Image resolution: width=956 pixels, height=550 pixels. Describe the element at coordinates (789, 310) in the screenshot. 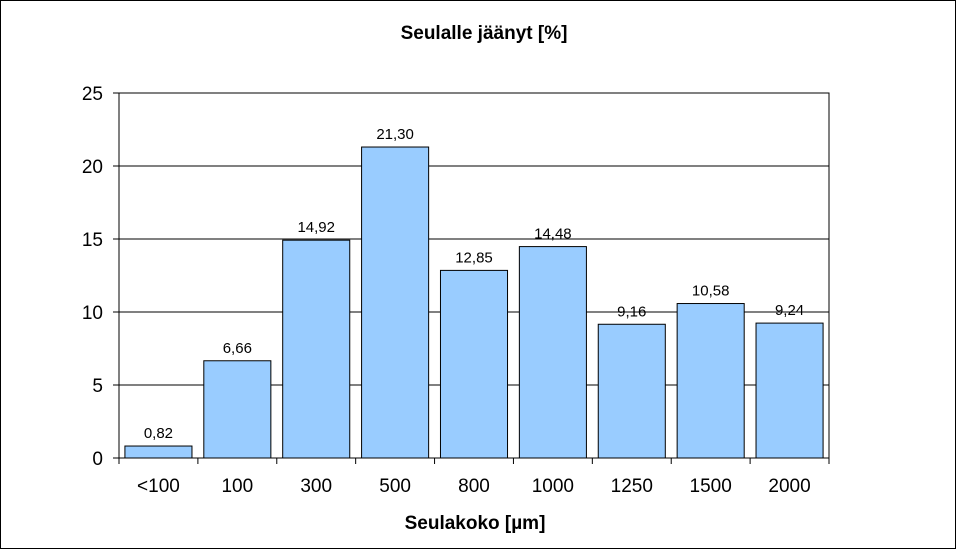

I see `data-label: 9,24` at that location.